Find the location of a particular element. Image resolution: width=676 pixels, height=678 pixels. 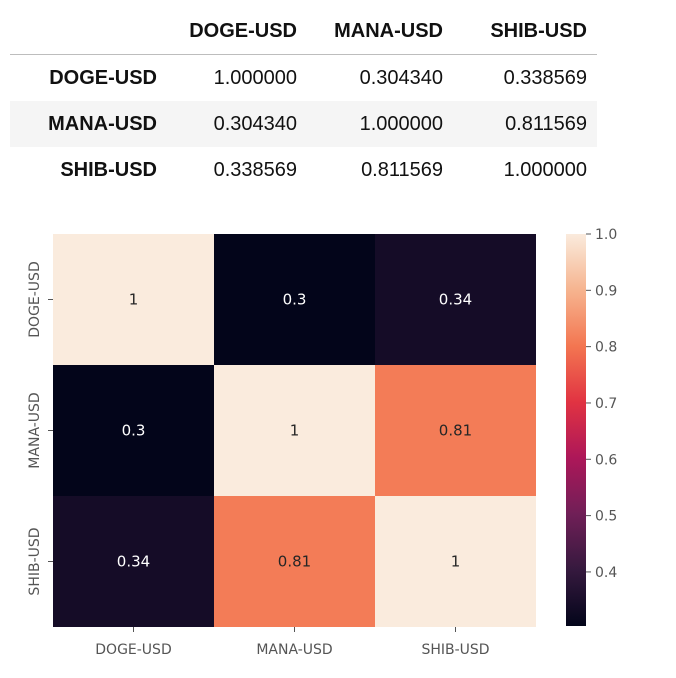

x-tick-label: MANA-USD is located at coordinates (294, 650).